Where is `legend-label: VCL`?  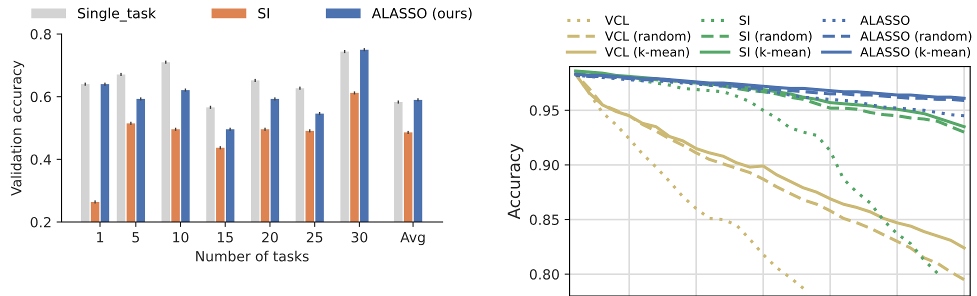
legend-label: VCL is located at coordinates (617, 20).